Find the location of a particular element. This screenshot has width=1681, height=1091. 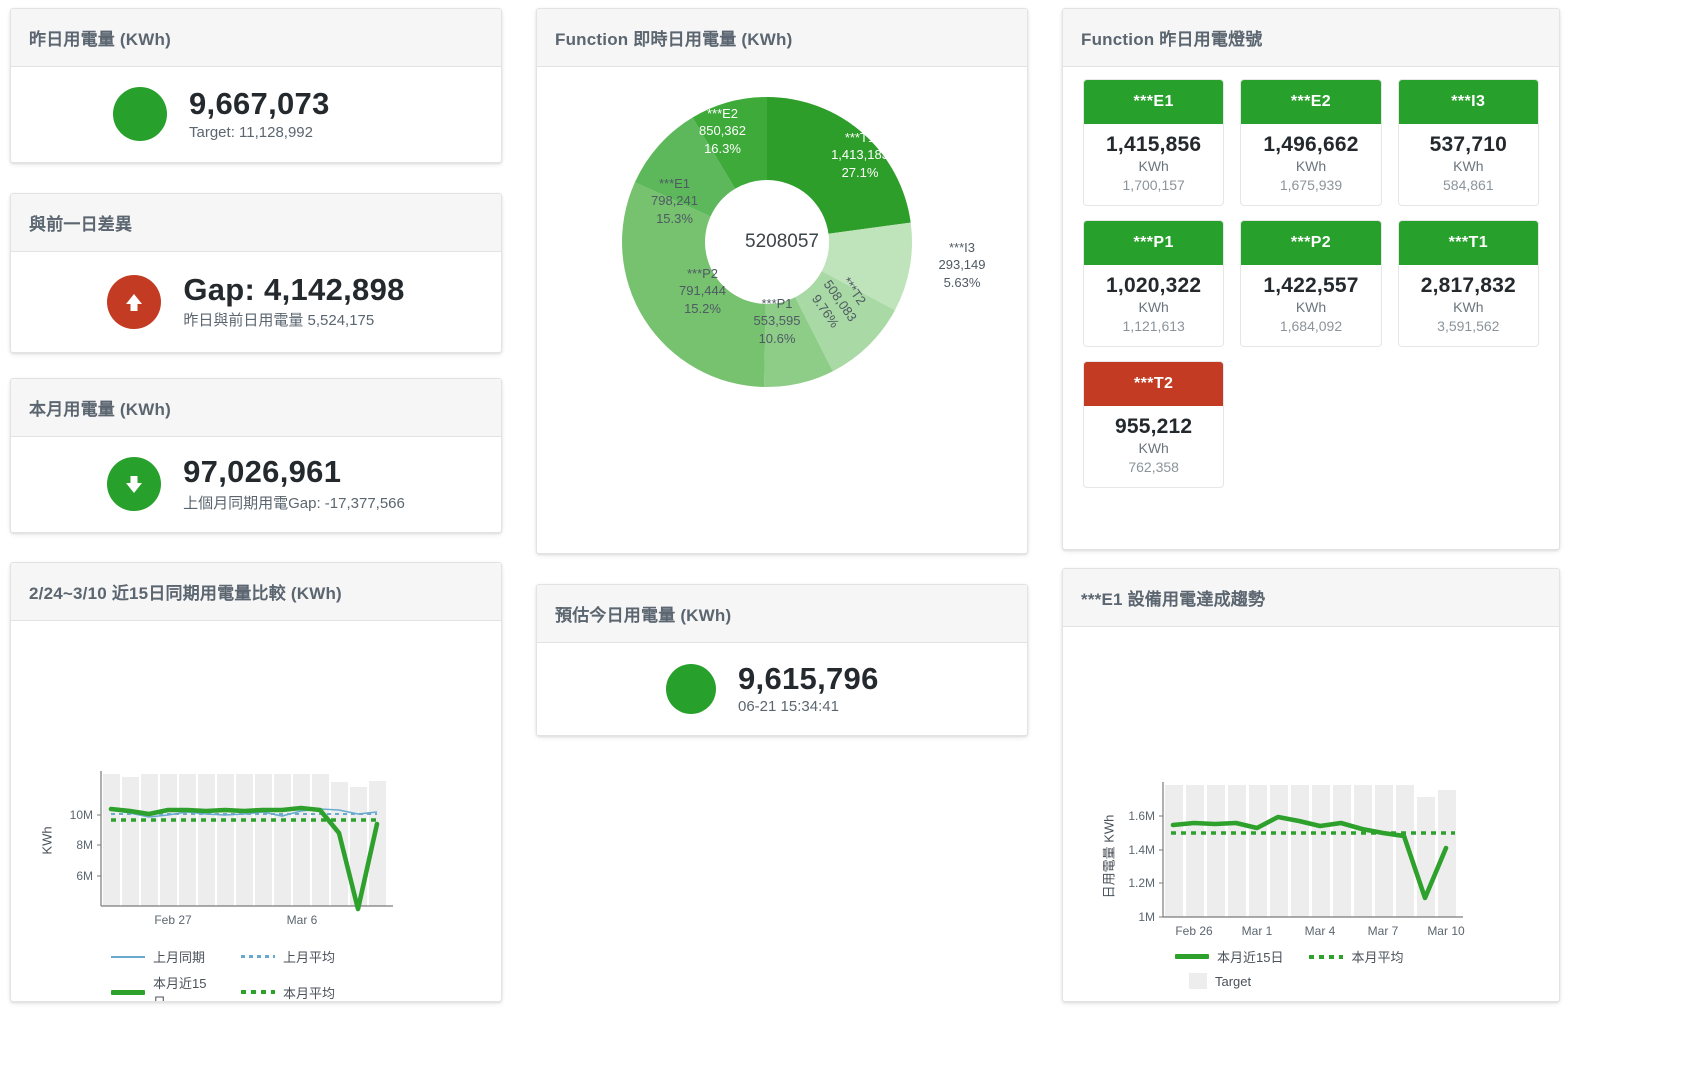

status-tile: ***P1 1,020,322 KWh 1,121,613 is located at coordinates (1154, 283).